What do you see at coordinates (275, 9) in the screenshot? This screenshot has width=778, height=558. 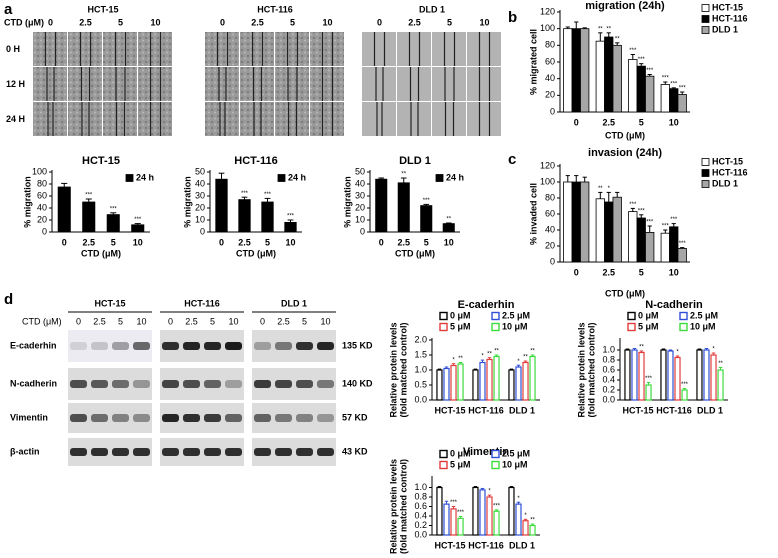 I see `cell-line-header: HCT-116` at bounding box center [275, 9].